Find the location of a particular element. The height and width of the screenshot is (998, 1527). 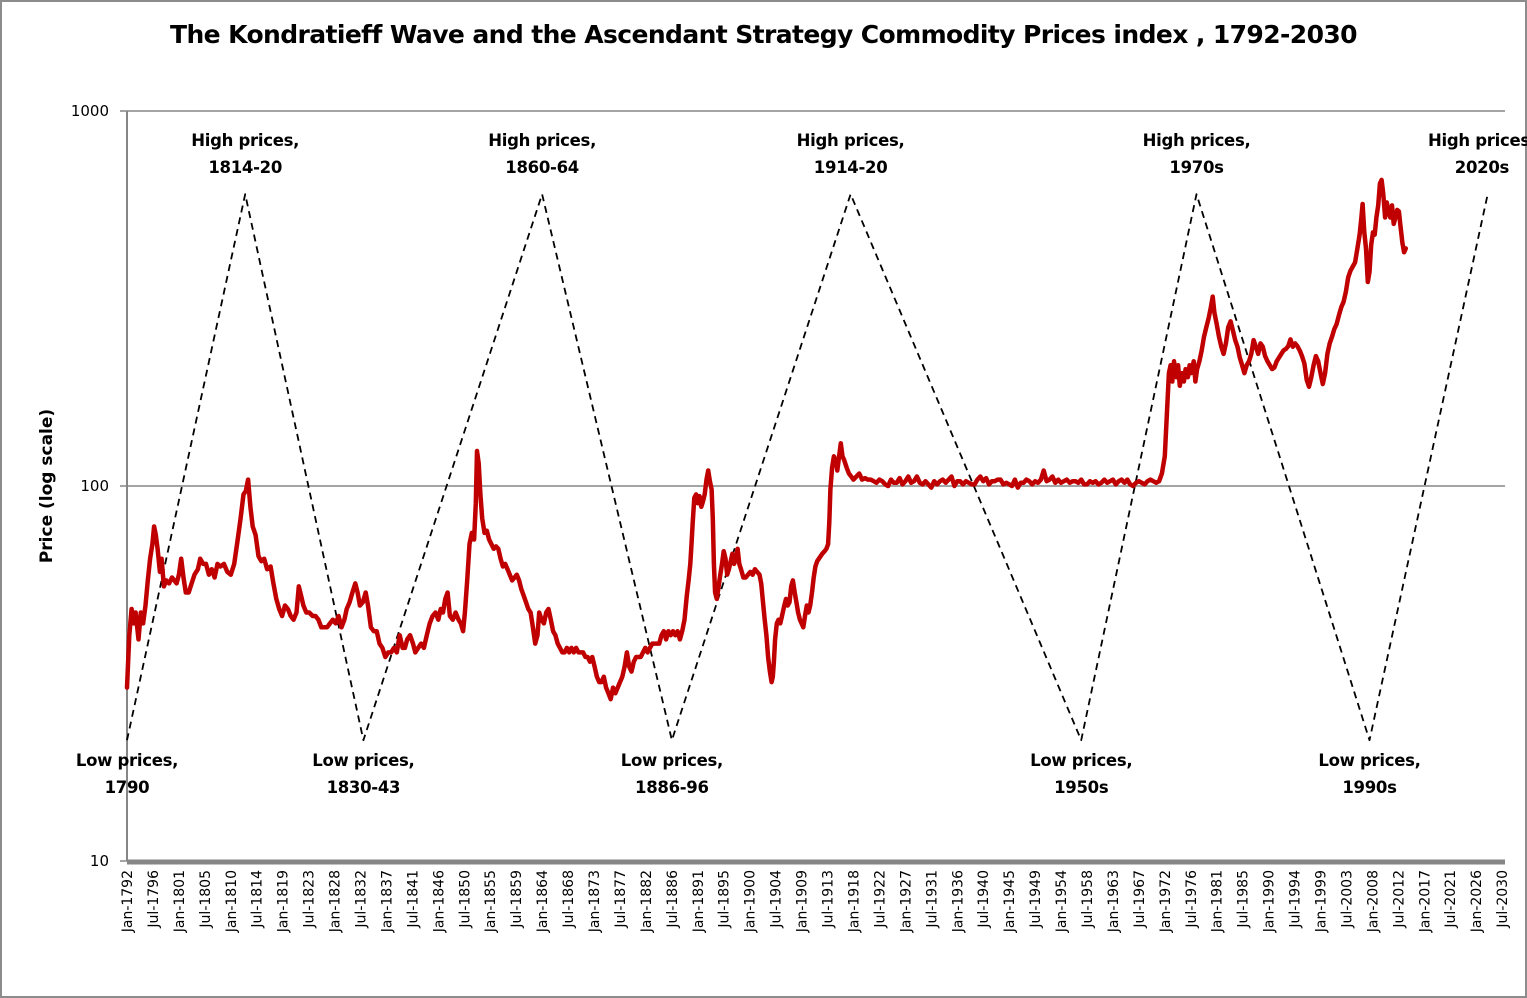

x-tick-label: Jul-1967 is located at coordinates (1140, 899).